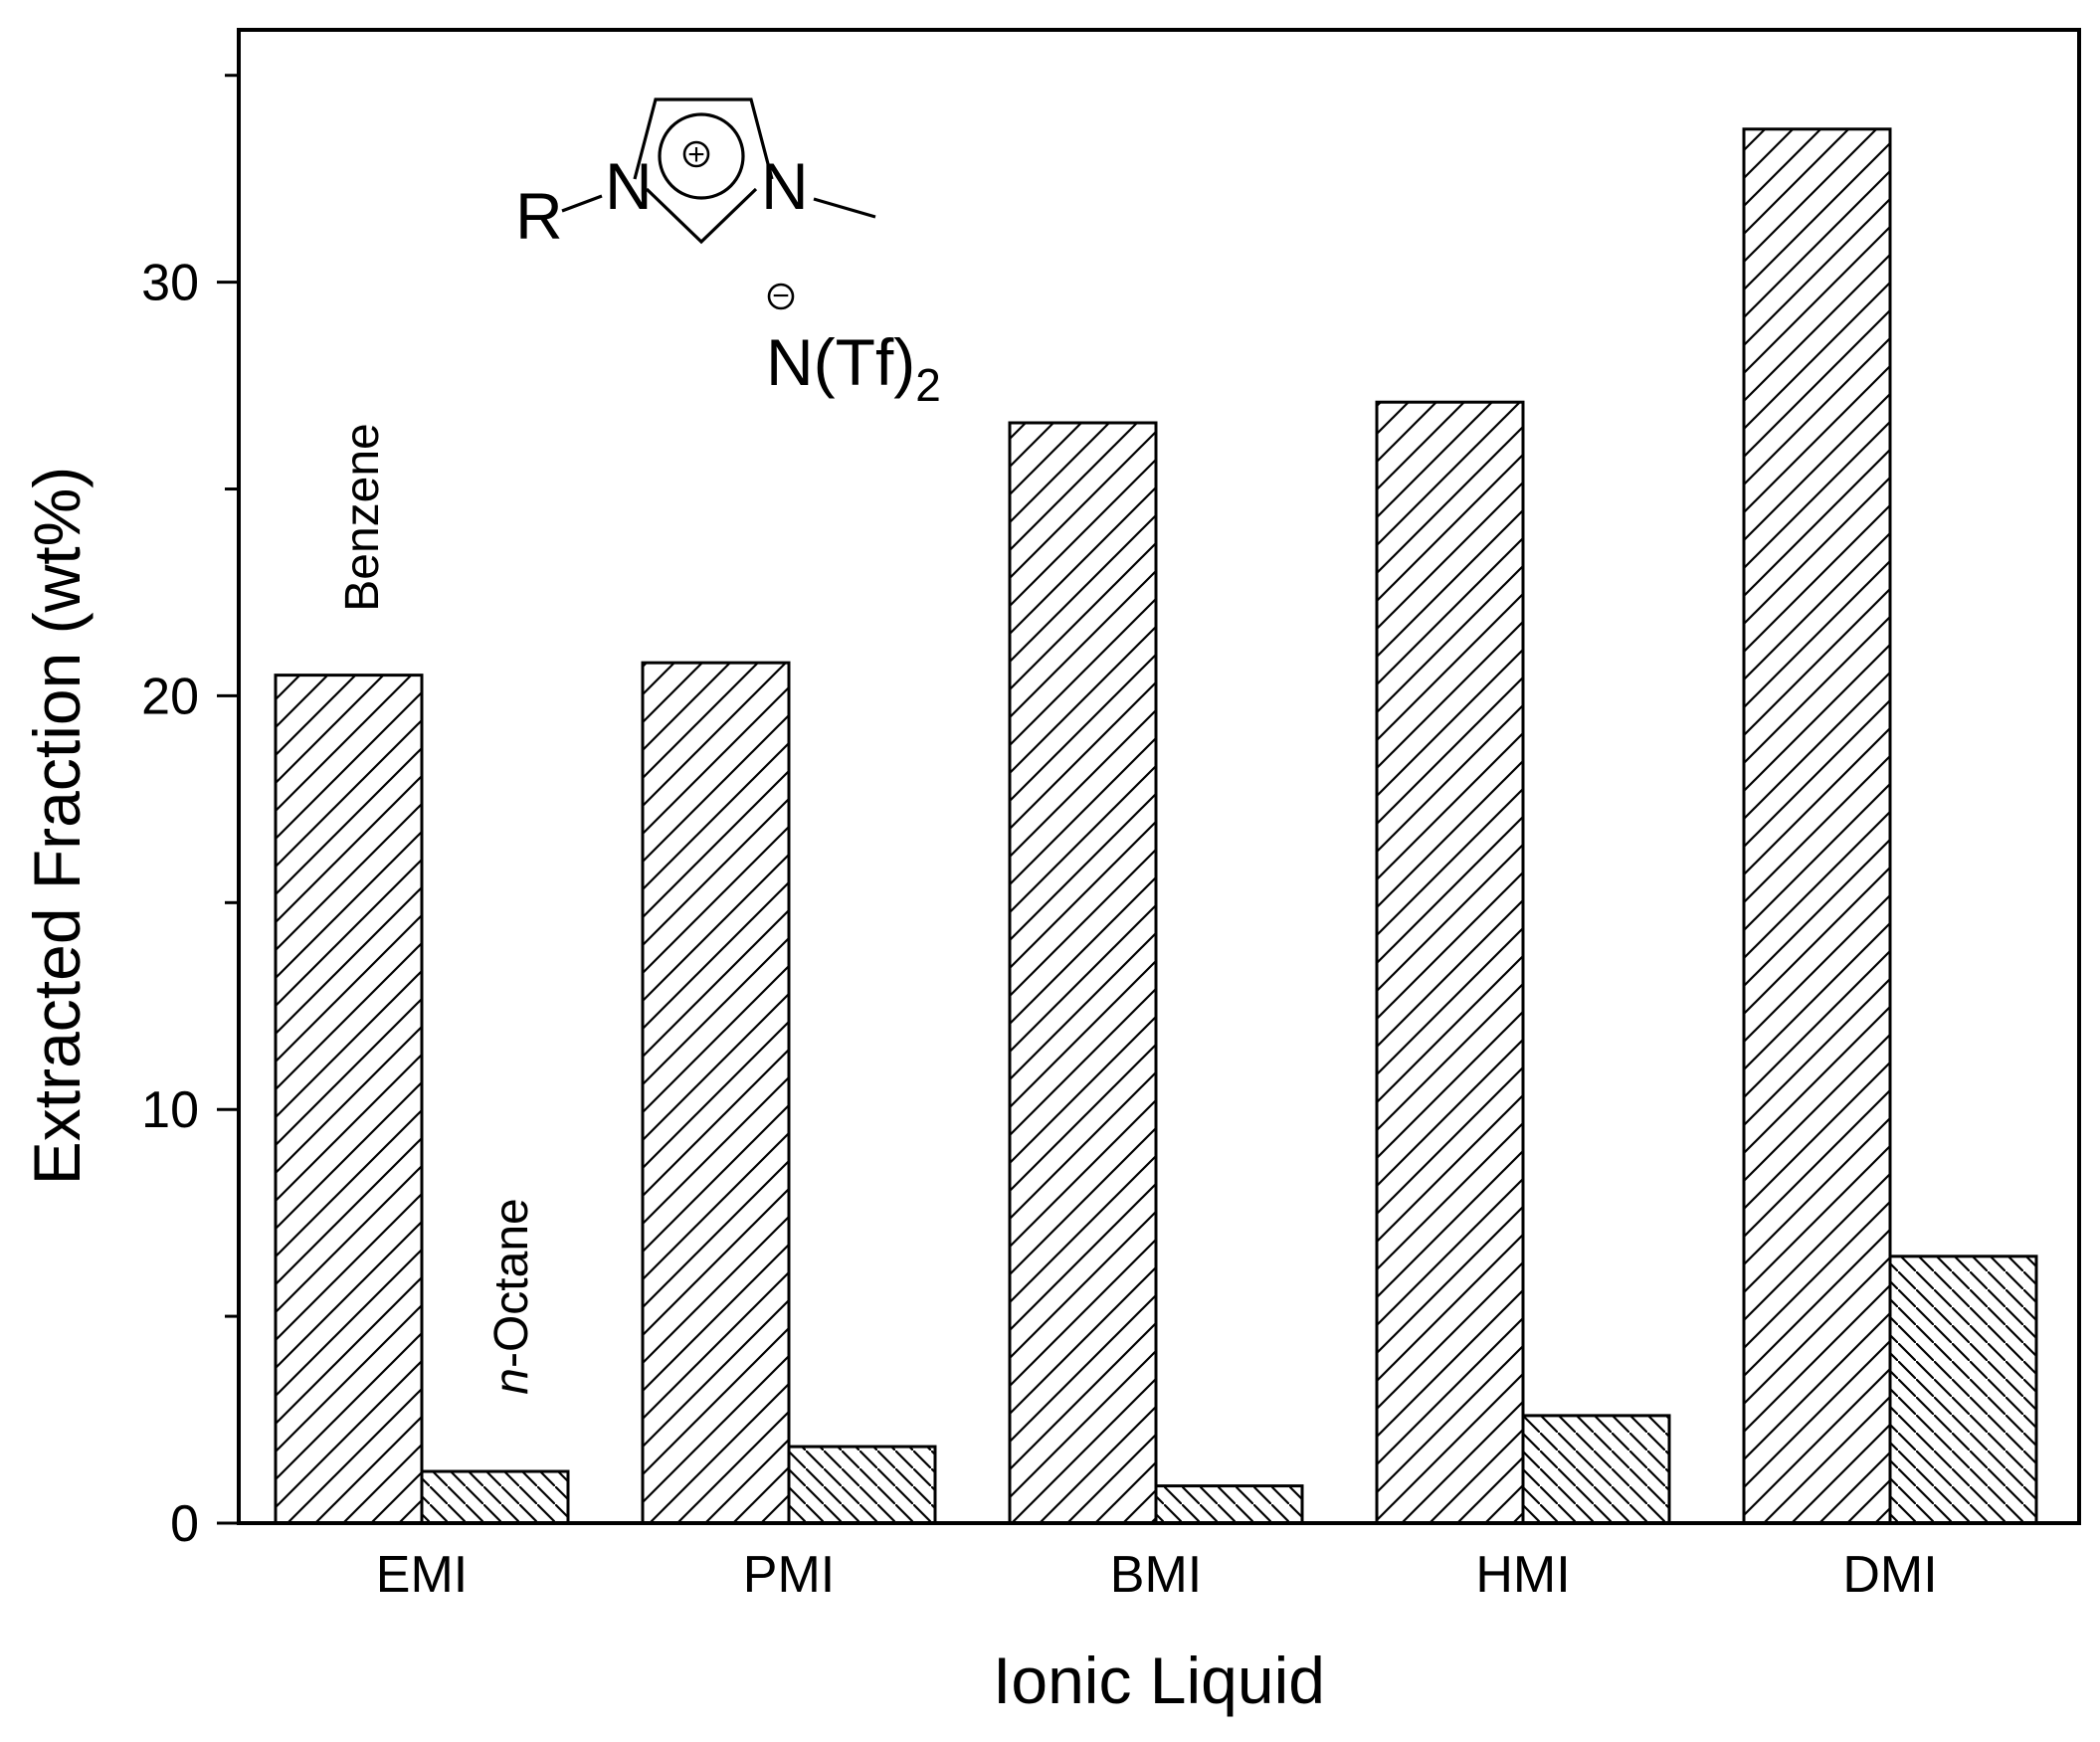  Describe the element at coordinates (1229, 1504) in the screenshot. I see `bar-n-octane-bmi` at that location.